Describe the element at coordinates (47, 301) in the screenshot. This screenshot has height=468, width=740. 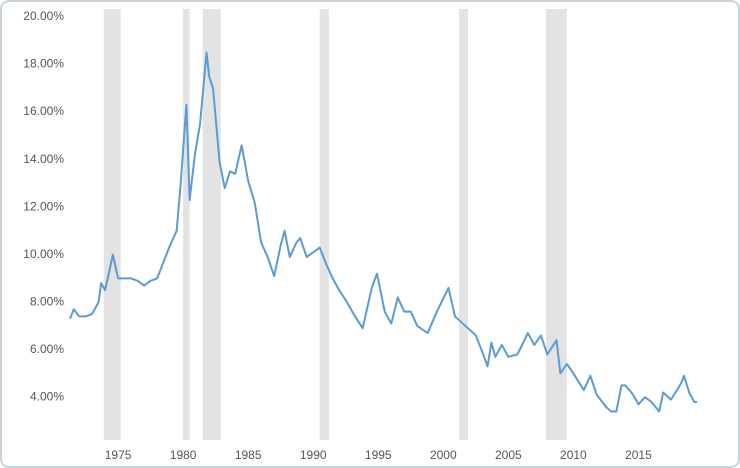
I see `y-tick-label: 8.00%` at that location.